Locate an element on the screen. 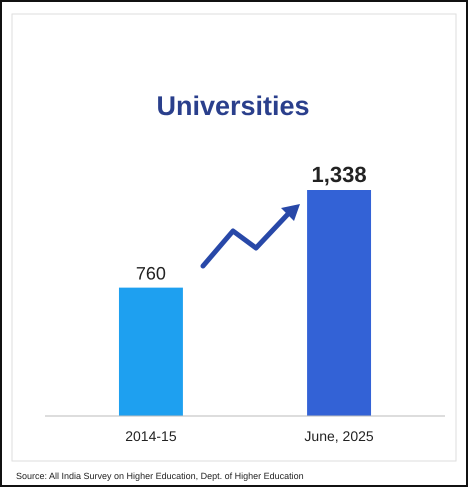 The height and width of the screenshot is (487, 468). source-note: Source: All India Survey on Higher Education, Dept. of Higher Education is located at coordinates (160, 476).